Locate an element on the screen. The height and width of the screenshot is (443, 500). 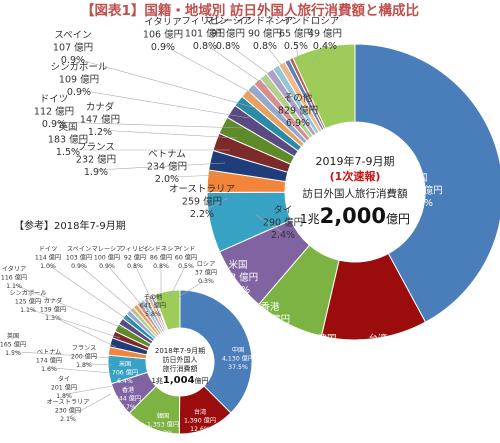
slice-amount-1-14: 103 億円 is located at coordinates (79, 258).